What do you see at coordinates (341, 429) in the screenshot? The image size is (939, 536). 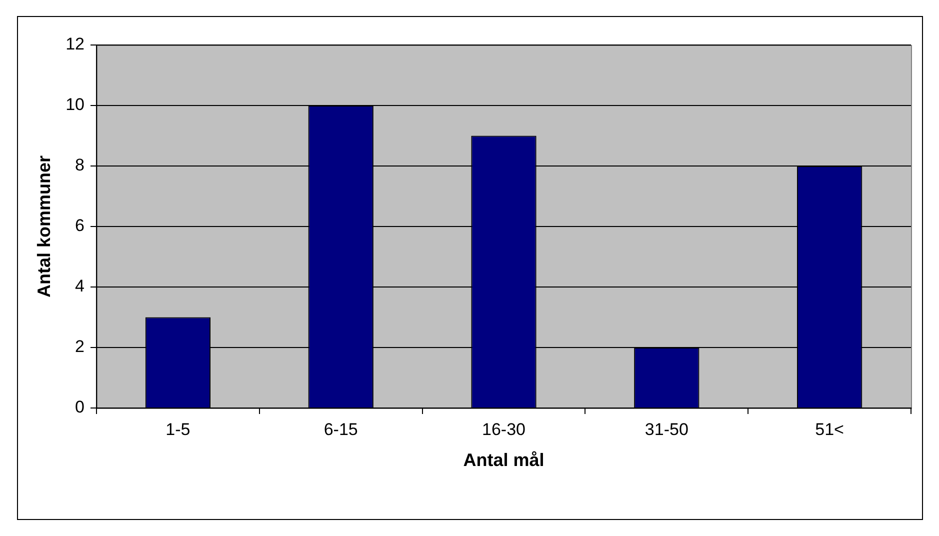 I see `x-tick-label: 6-15` at bounding box center [341, 429].